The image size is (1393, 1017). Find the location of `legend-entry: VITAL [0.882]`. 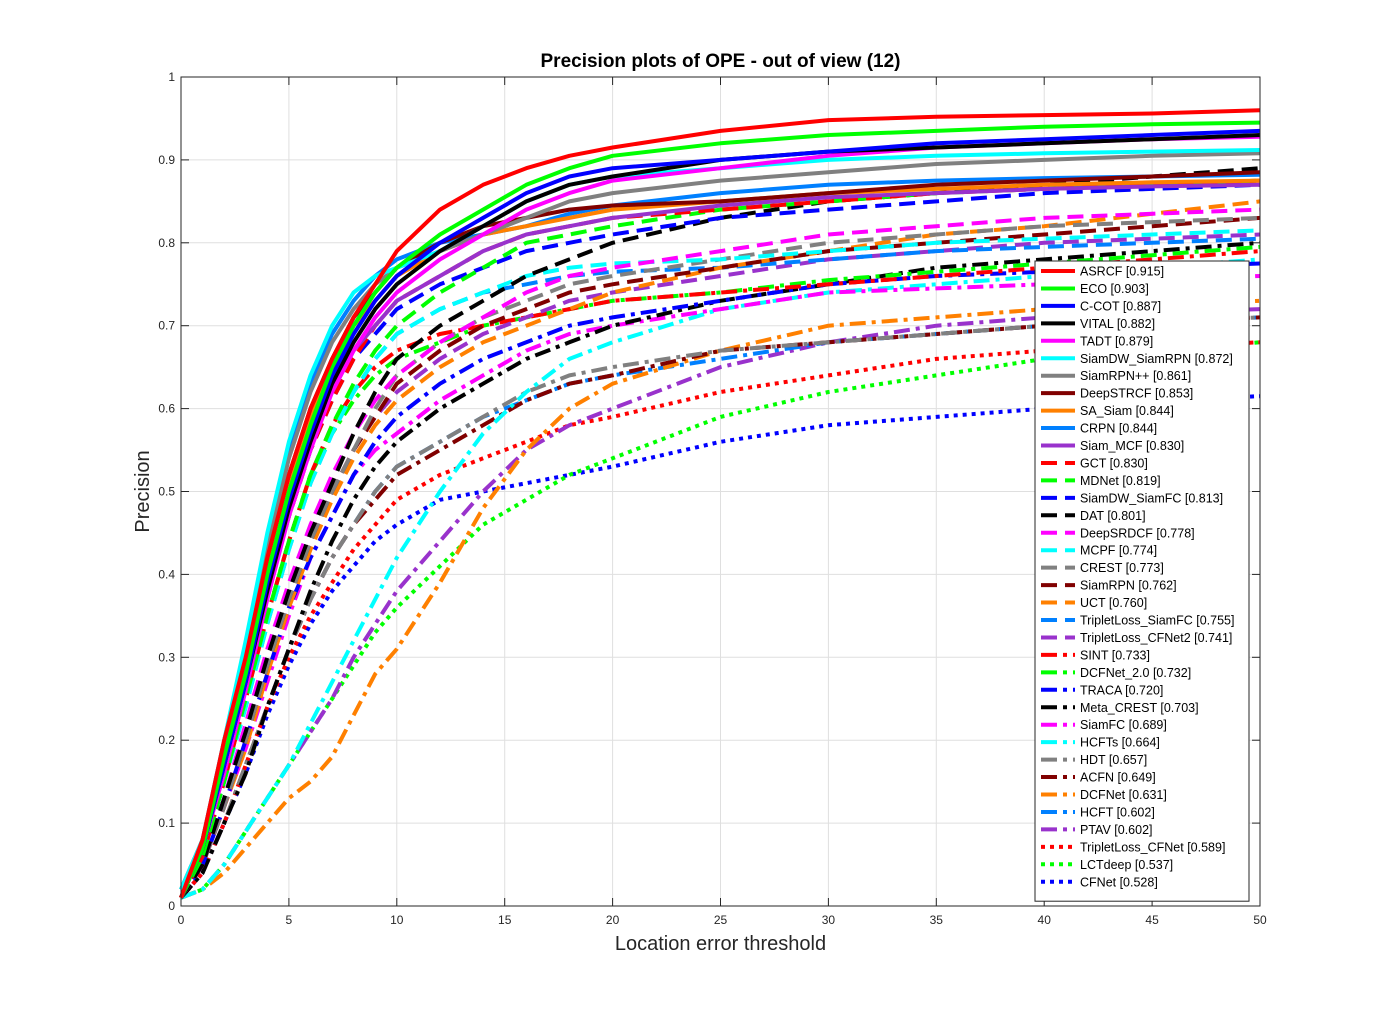

legend-entry: VITAL [0.882] is located at coordinates (1098, 324).